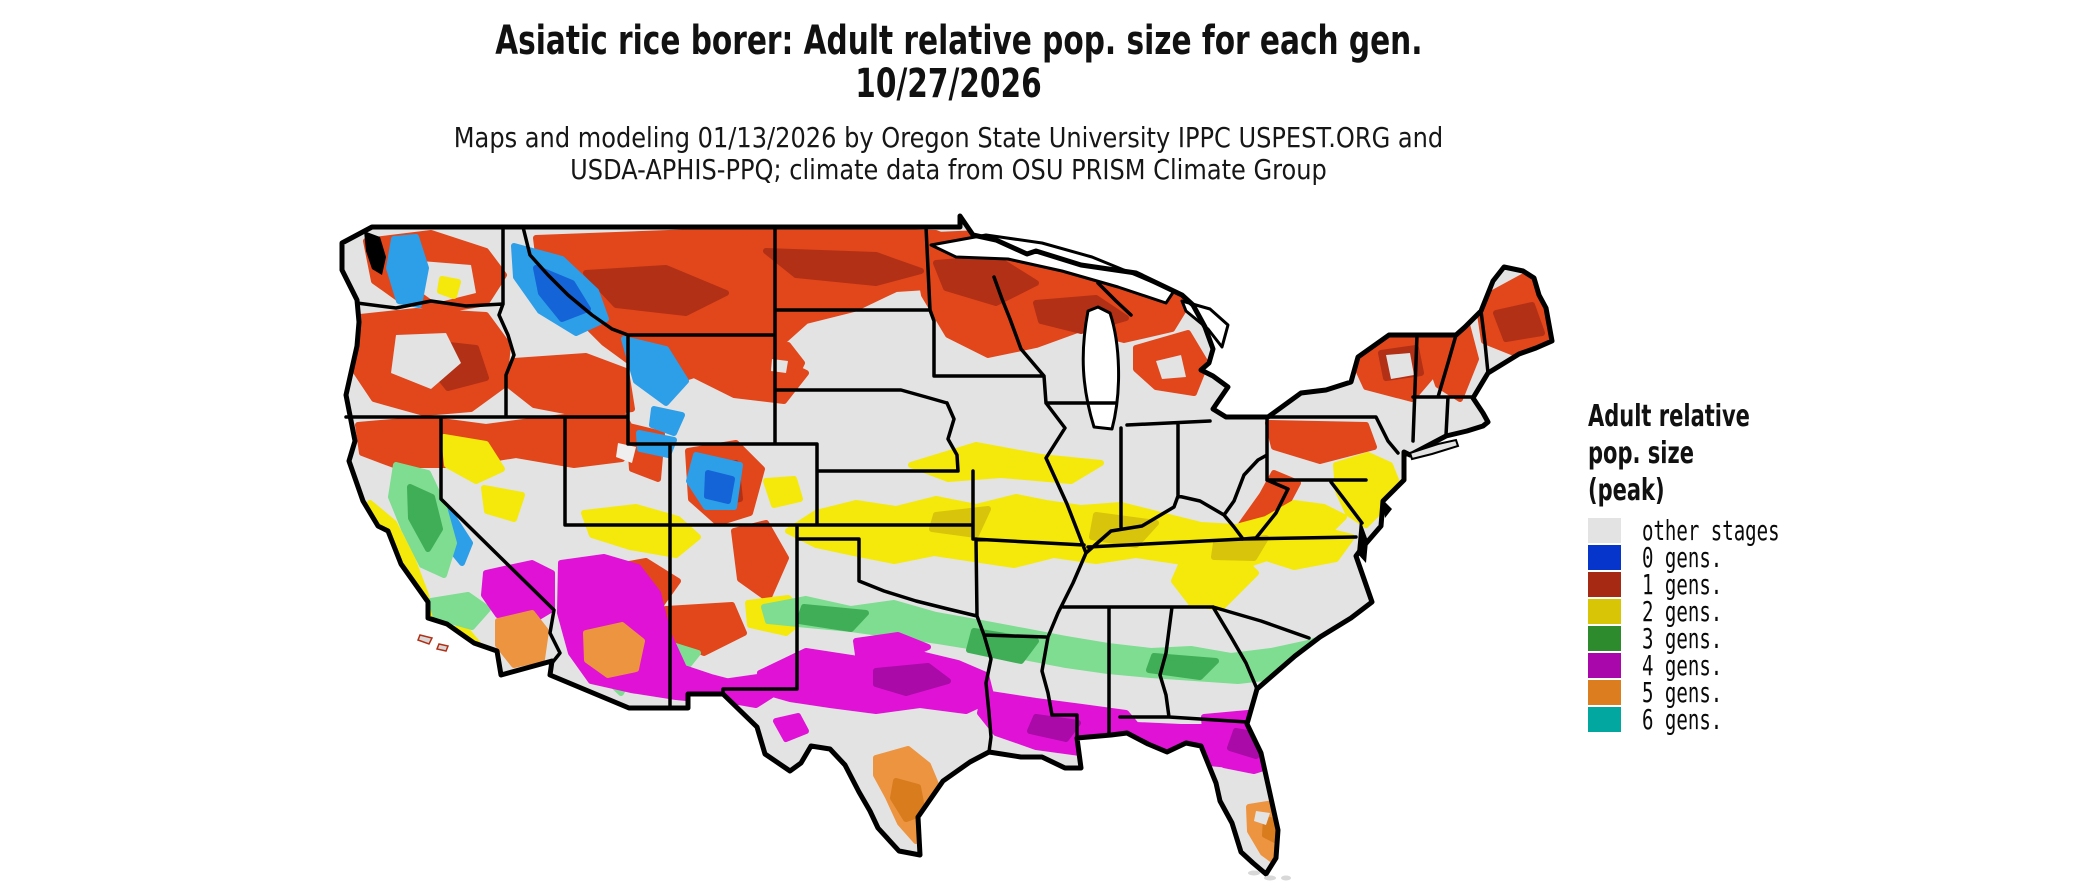 The height and width of the screenshot is (892, 2100). What do you see at coordinates (473, 459) in the screenshot?
I see `region-2gen-nv1` at bounding box center [473, 459].